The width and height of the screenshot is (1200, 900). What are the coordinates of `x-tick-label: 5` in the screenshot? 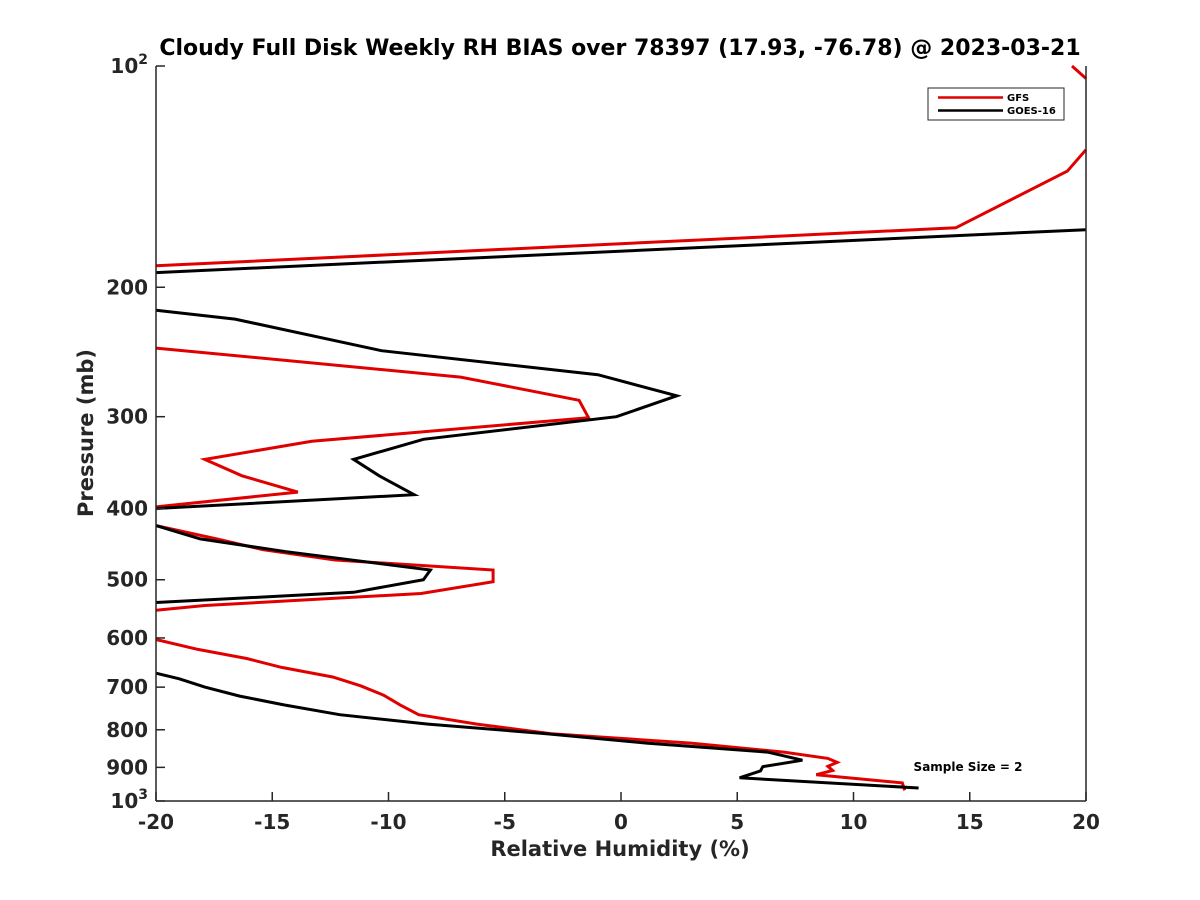 It's located at (737, 822).